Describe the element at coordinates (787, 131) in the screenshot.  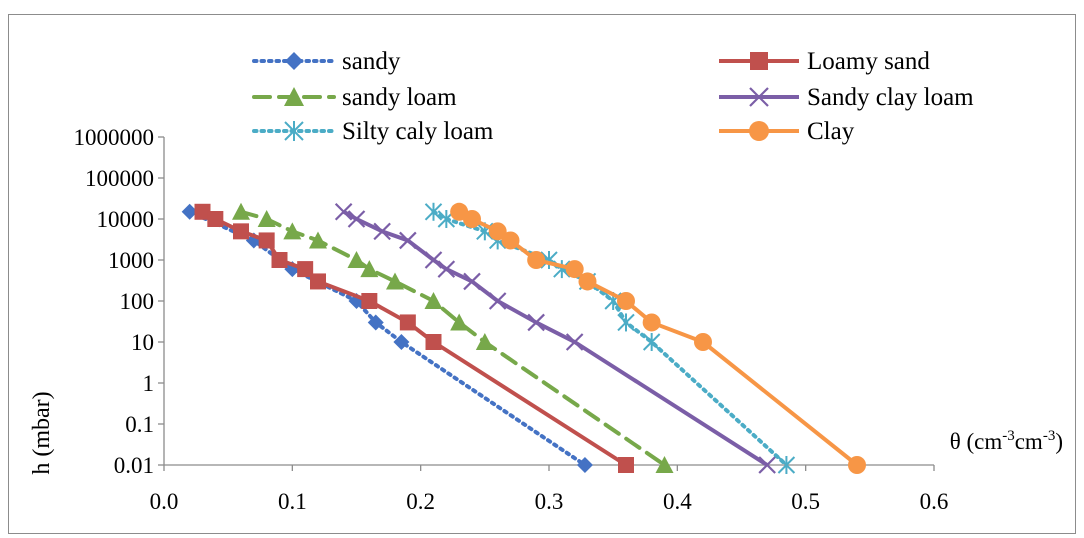
I see `legend-entry: Clay` at that location.